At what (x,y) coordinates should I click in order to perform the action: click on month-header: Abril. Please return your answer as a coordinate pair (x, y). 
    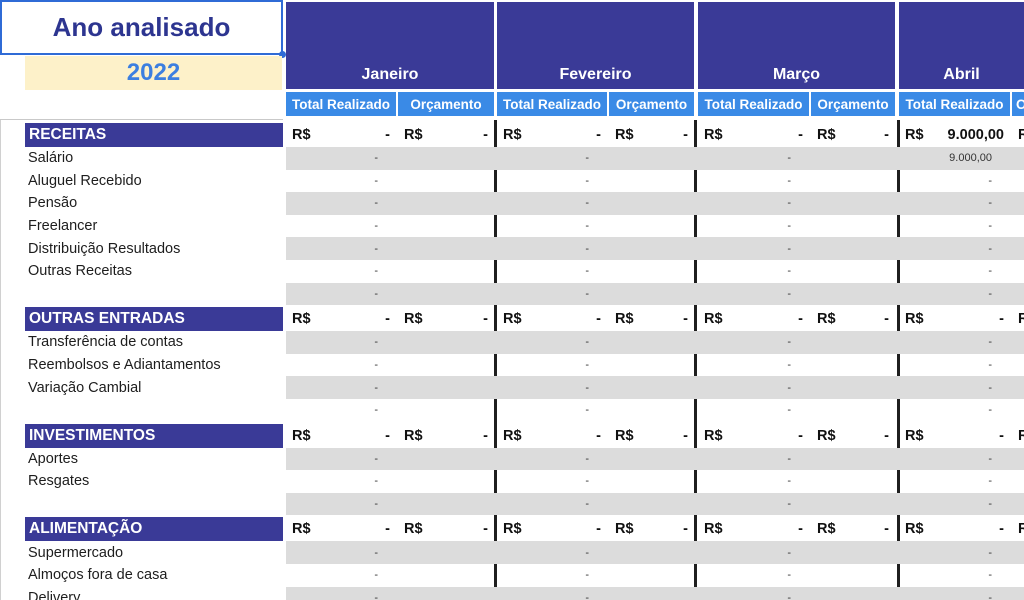
    Looking at the image, I should click on (961, 45).